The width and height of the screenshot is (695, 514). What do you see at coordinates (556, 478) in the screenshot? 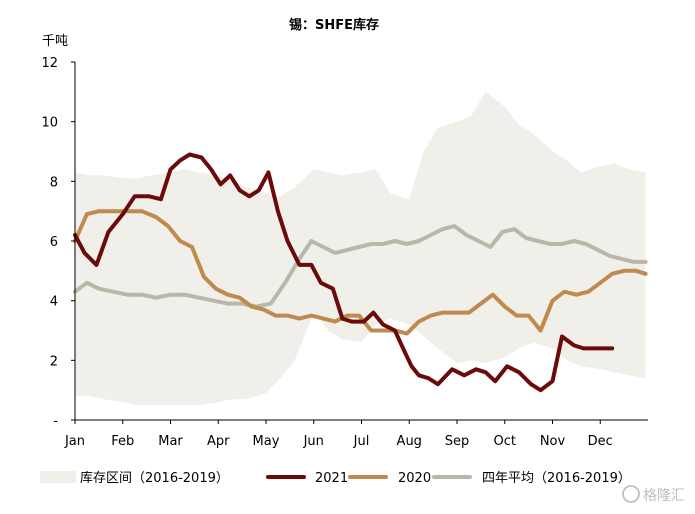
I see `legend-label-2: 四年平均（2016-2019）` at bounding box center [556, 478].